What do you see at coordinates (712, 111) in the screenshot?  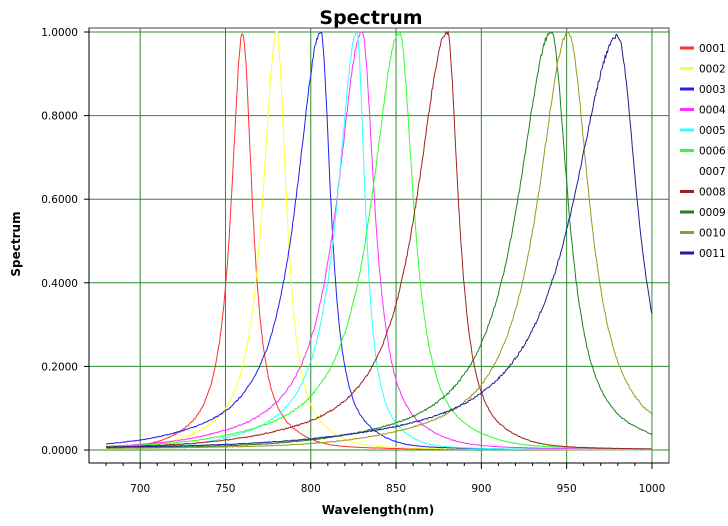 I see `legend-label: 0004` at bounding box center [712, 111].